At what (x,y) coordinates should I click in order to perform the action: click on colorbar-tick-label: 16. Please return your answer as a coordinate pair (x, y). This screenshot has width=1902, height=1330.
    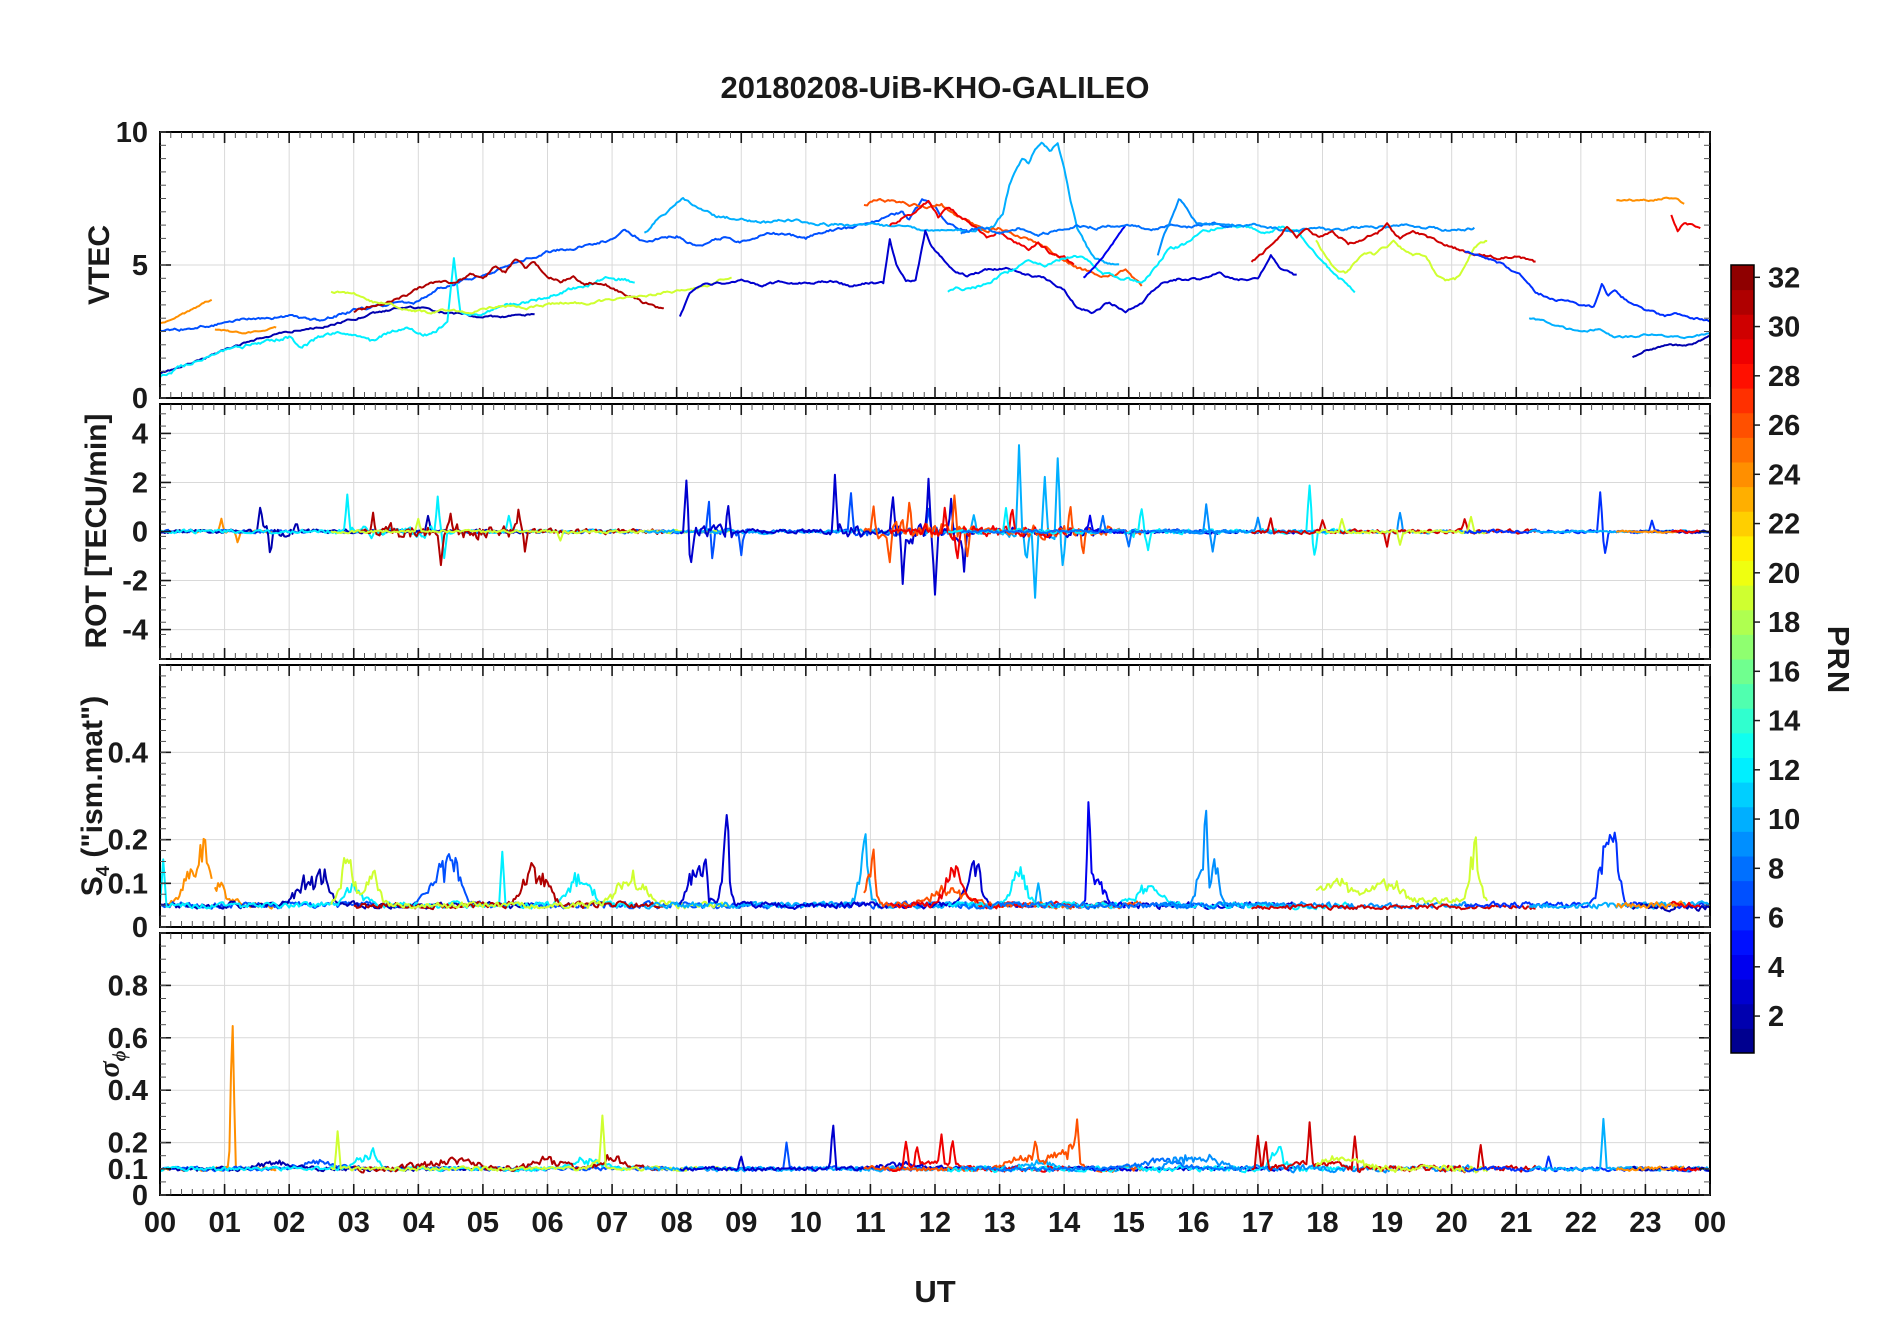
    Looking at the image, I should click on (1784, 672).